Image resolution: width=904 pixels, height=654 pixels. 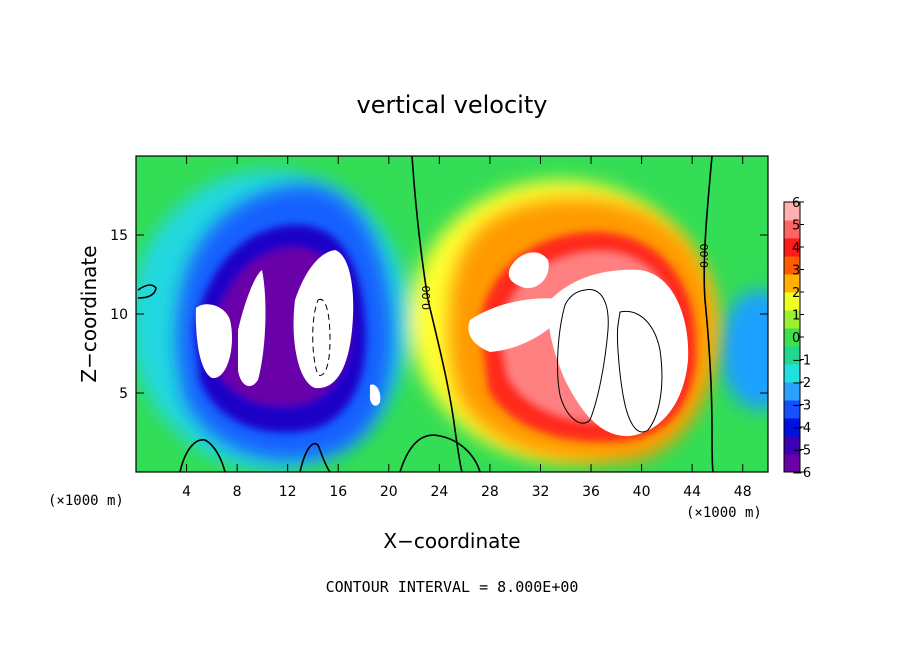 I want to click on colorbar: 6 5 4 3 2 1 0 −1 −2 −3 −4 −5 −6, so click(x=797, y=338).